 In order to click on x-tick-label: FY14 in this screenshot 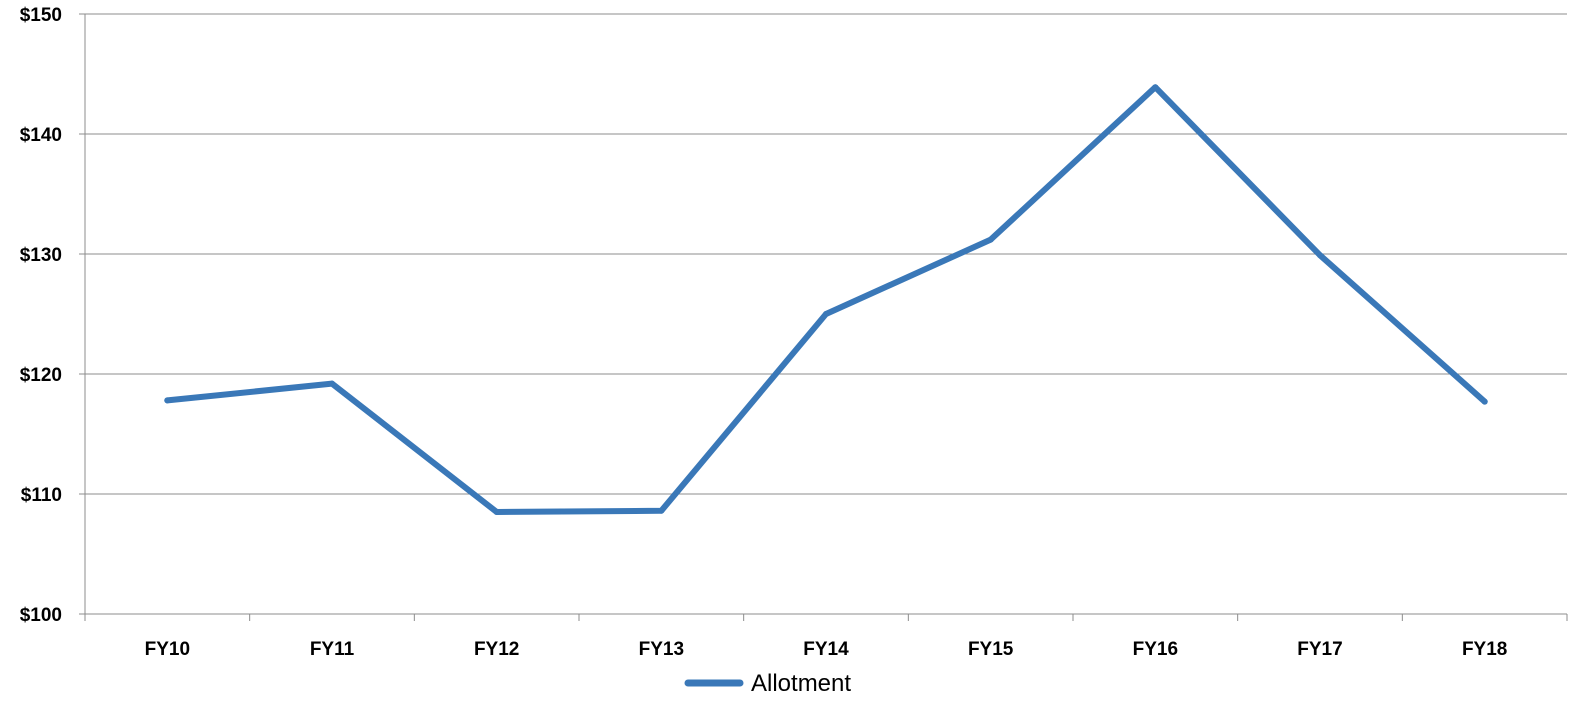, I will do `click(826, 649)`.